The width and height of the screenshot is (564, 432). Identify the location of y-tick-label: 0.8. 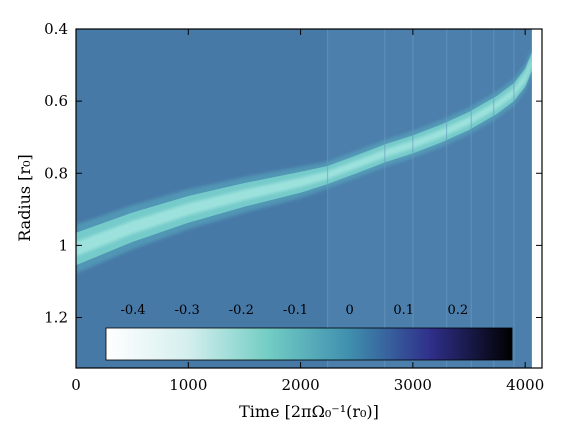
(56, 173).